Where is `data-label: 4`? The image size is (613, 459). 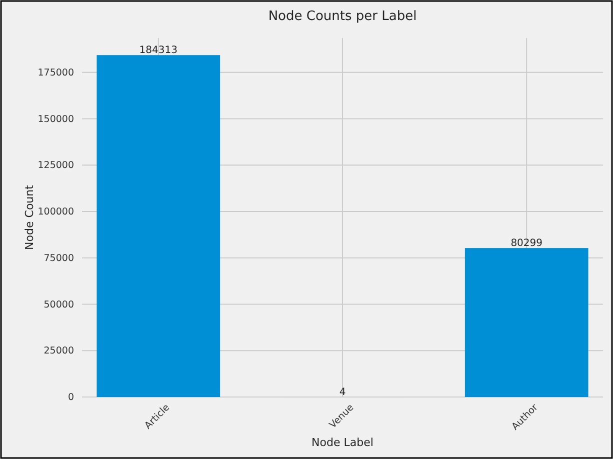
data-label: 4 is located at coordinates (342, 392).